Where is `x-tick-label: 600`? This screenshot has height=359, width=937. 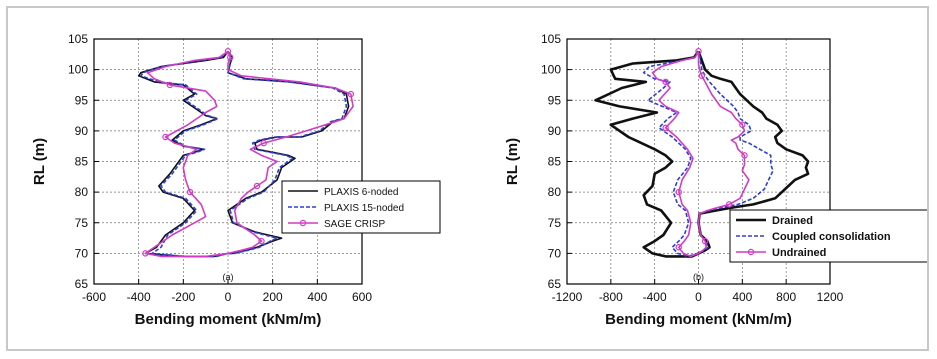 x-tick-label: 600 is located at coordinates (362, 297).